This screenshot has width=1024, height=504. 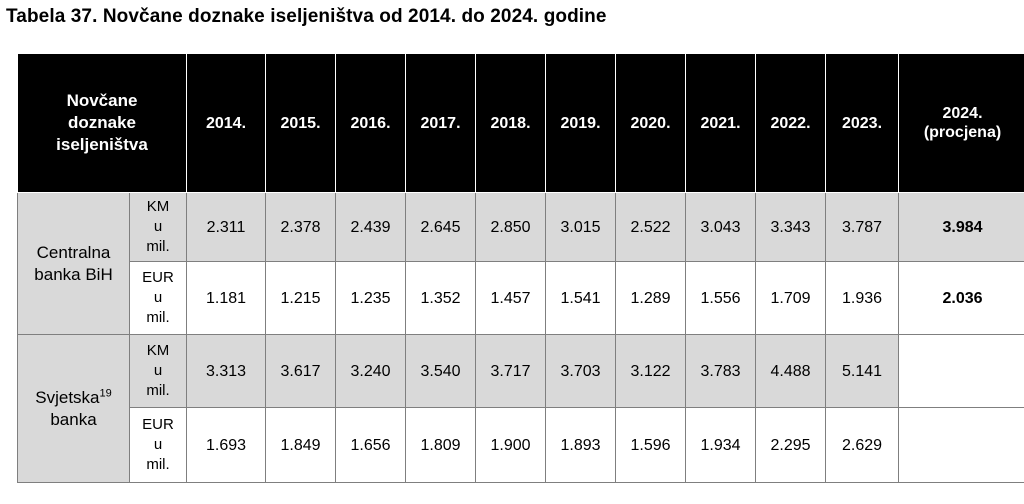 What do you see at coordinates (300, 123) in the screenshot?
I see `year-header: 2015.` at bounding box center [300, 123].